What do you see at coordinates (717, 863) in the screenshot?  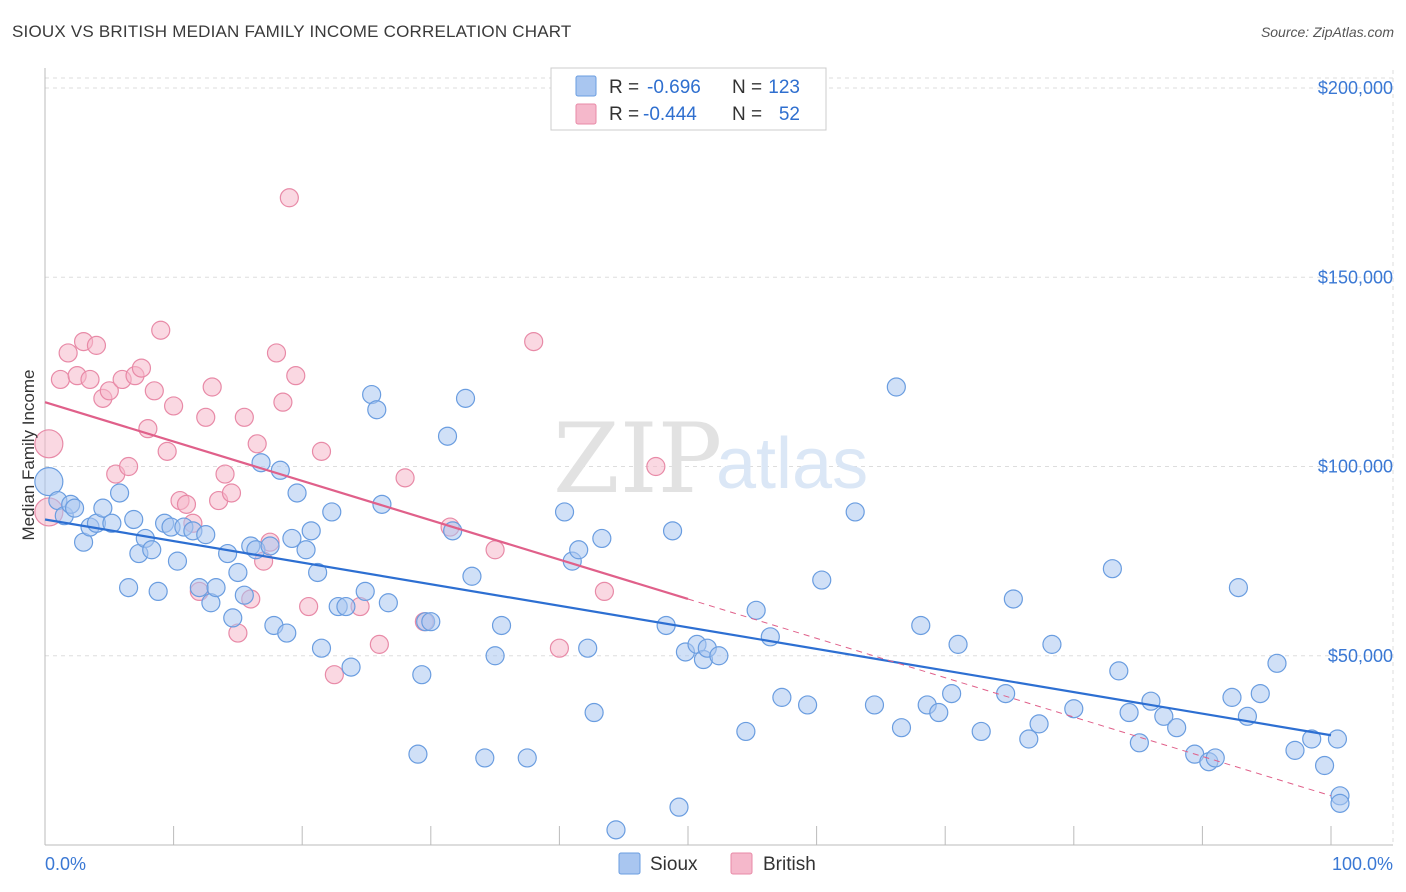 I see `bottom-legend: Sioux British` at bounding box center [717, 863].